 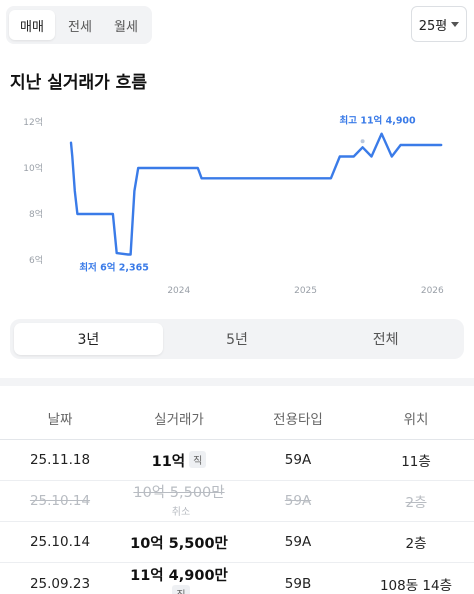 I want to click on row-floor: 11층, so click(x=416, y=462).